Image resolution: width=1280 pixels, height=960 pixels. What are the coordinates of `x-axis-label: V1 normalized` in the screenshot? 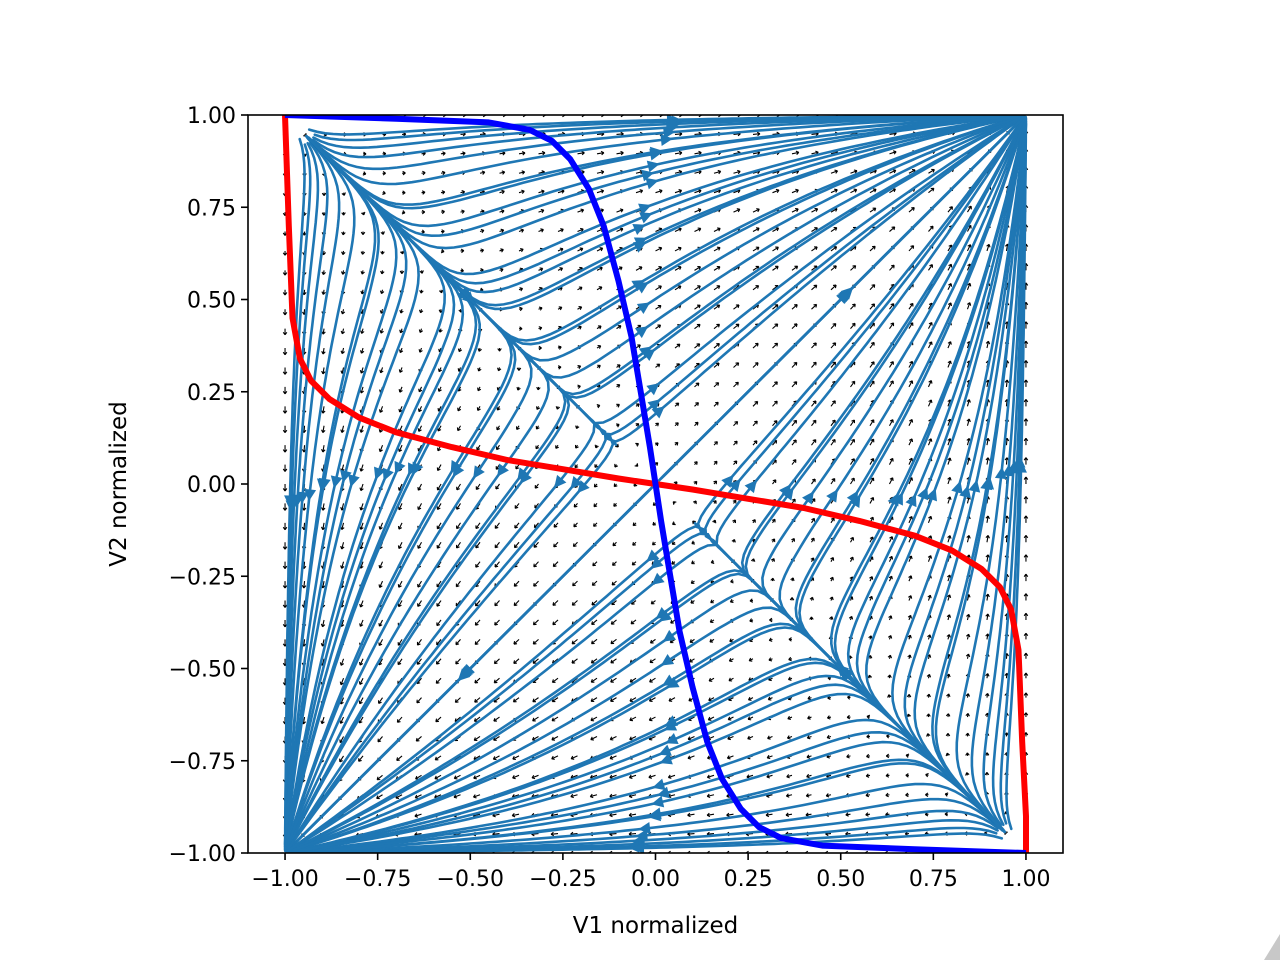 It's located at (655, 926).